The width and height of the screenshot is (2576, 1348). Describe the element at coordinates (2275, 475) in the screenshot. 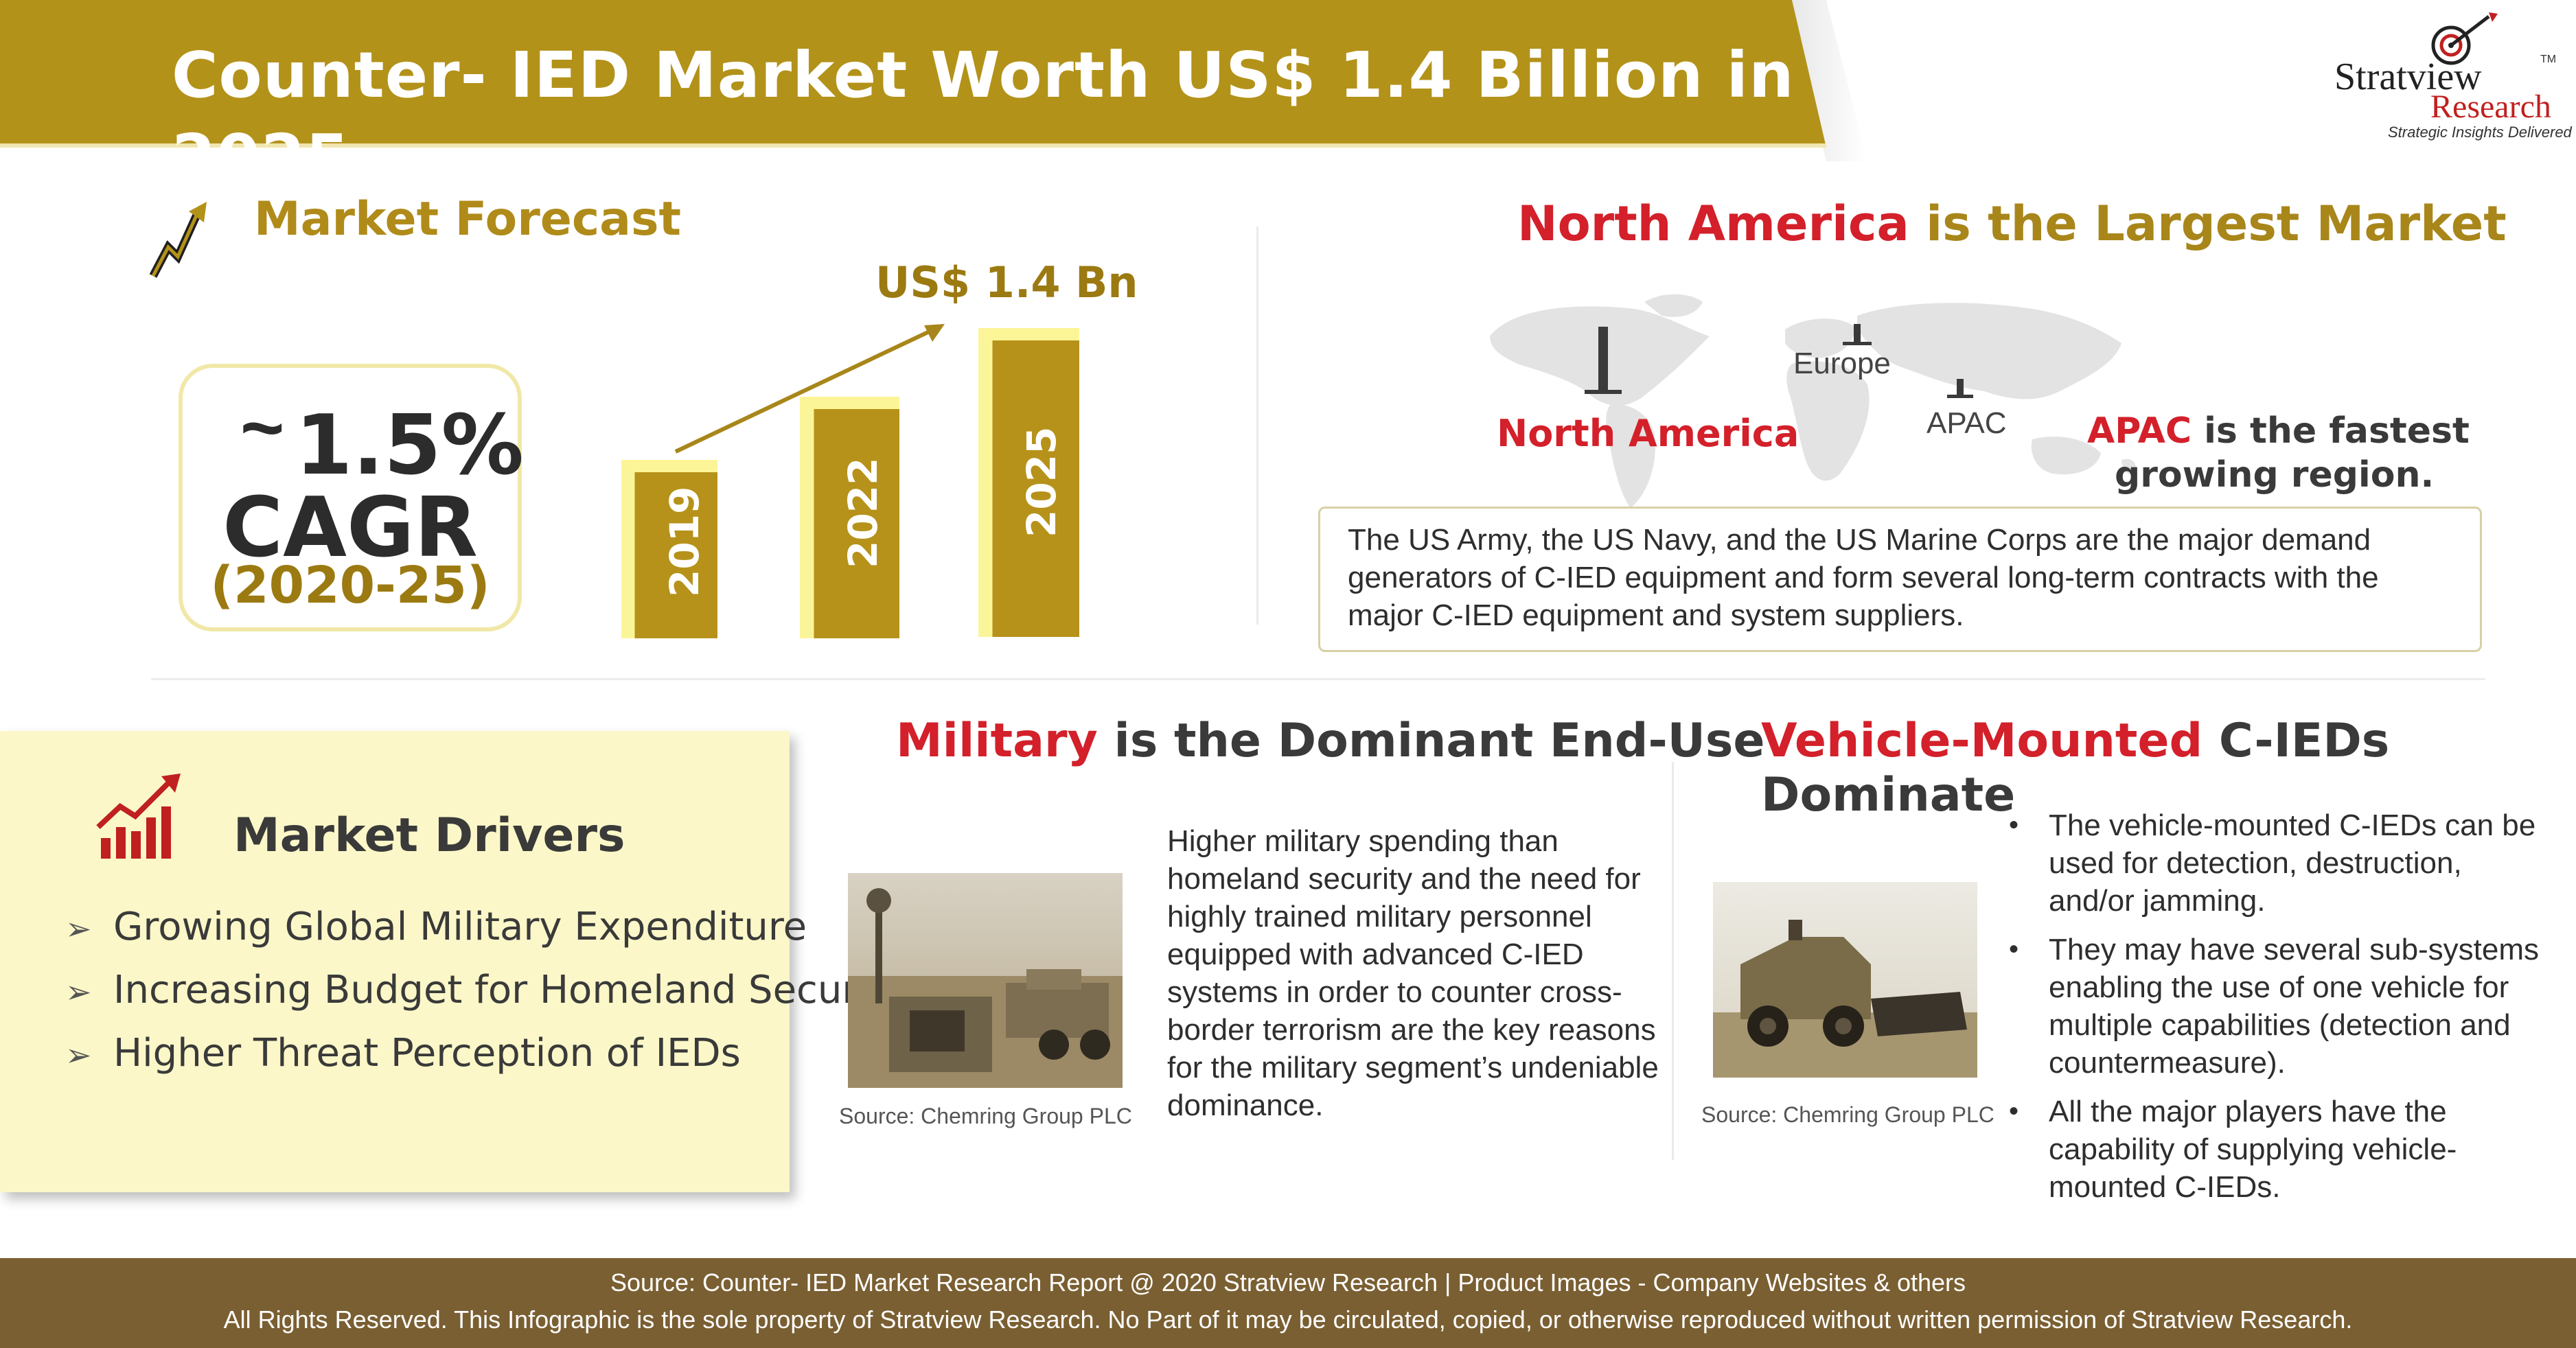

I see `apac-note-line2: growing region.` at that location.